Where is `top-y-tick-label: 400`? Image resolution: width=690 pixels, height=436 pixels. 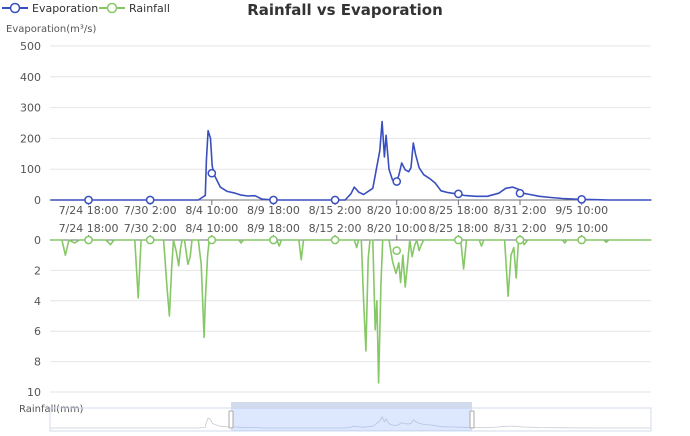 top-y-tick-label: 400 is located at coordinates (30, 77).